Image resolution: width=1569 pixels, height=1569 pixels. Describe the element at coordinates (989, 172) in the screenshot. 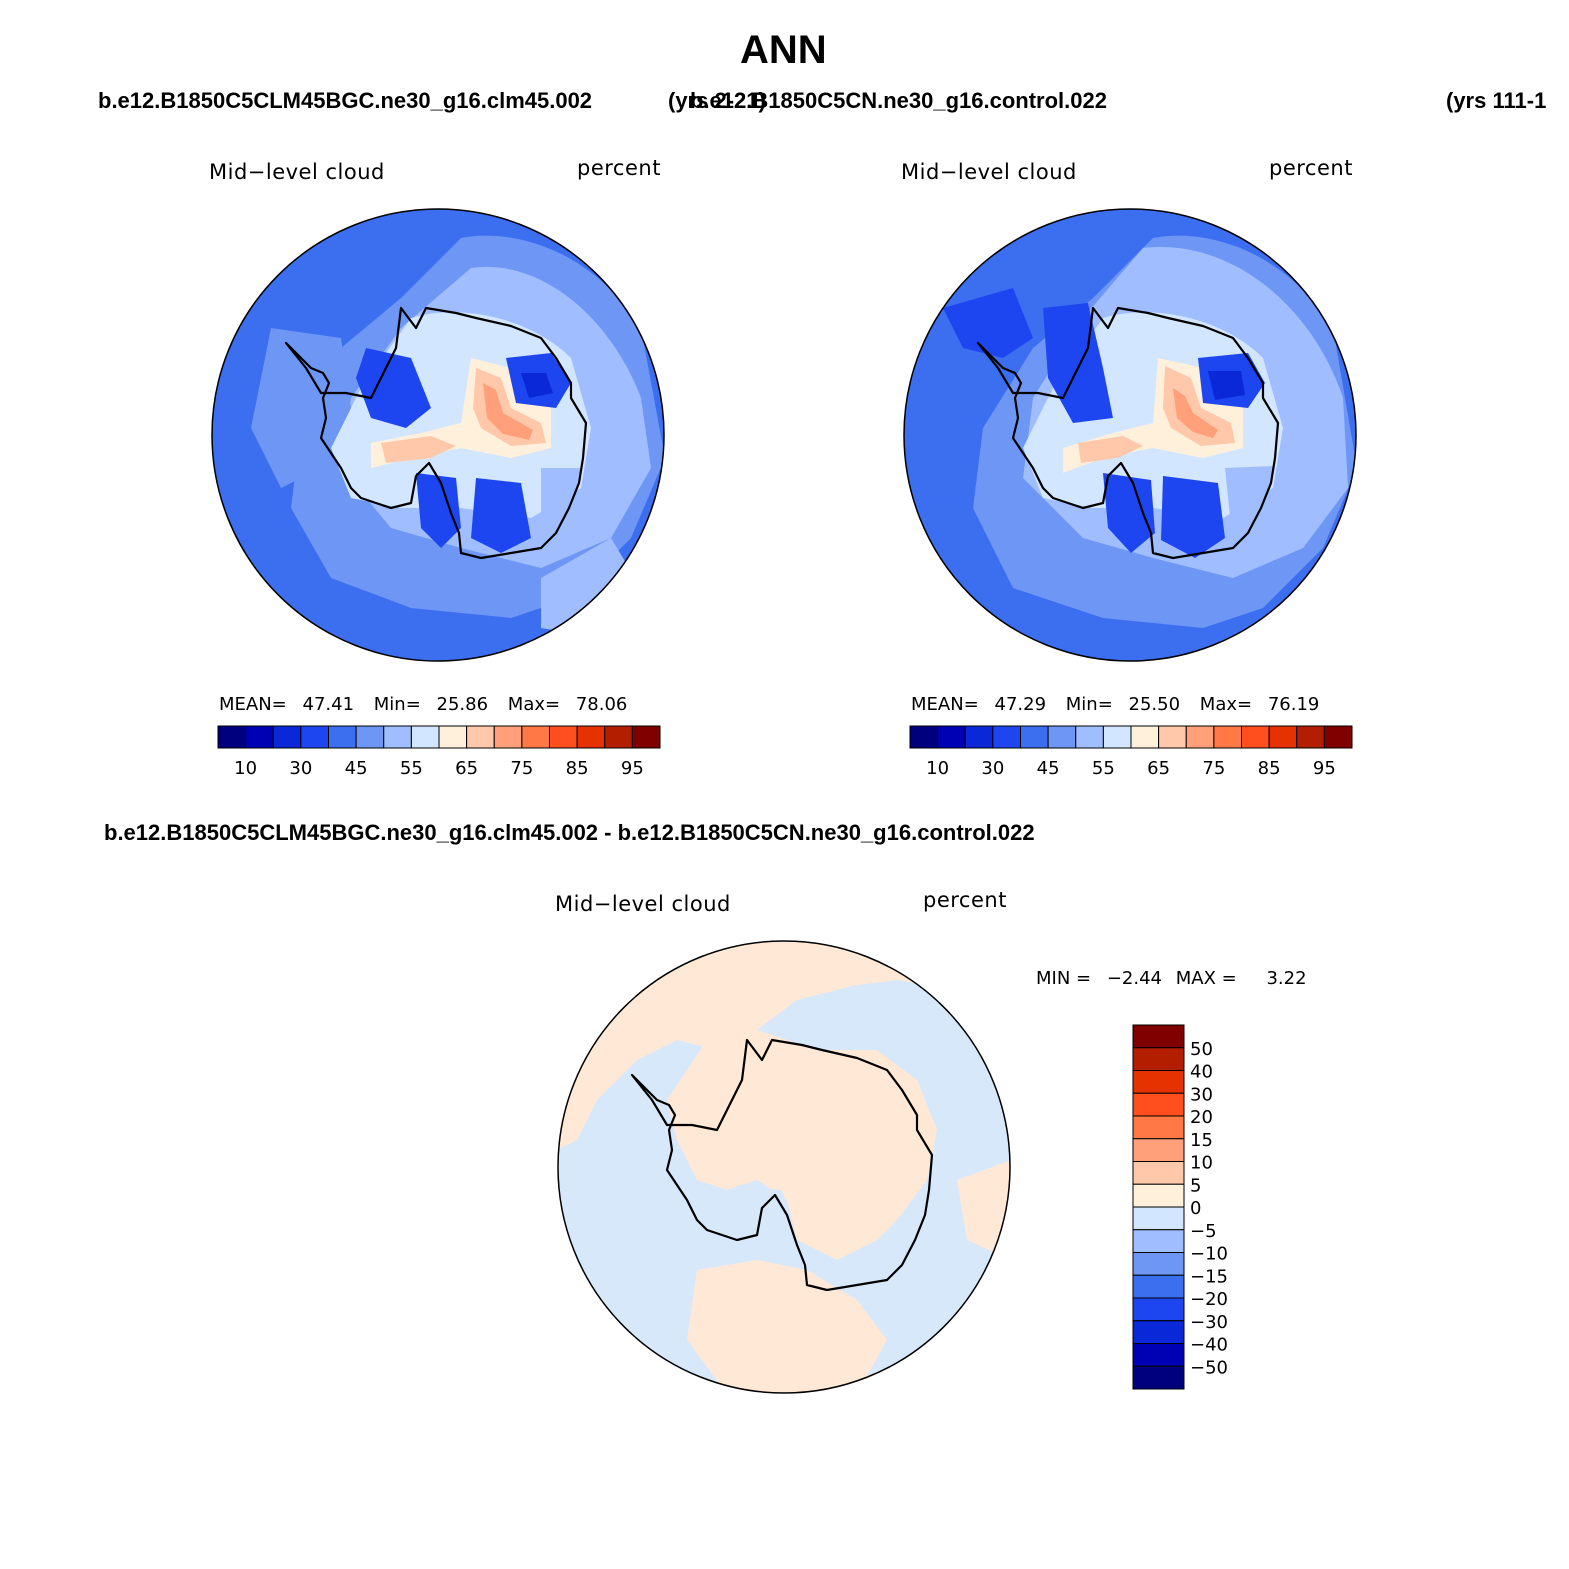

I see `panel2-variable: Mid−level cloud` at that location.